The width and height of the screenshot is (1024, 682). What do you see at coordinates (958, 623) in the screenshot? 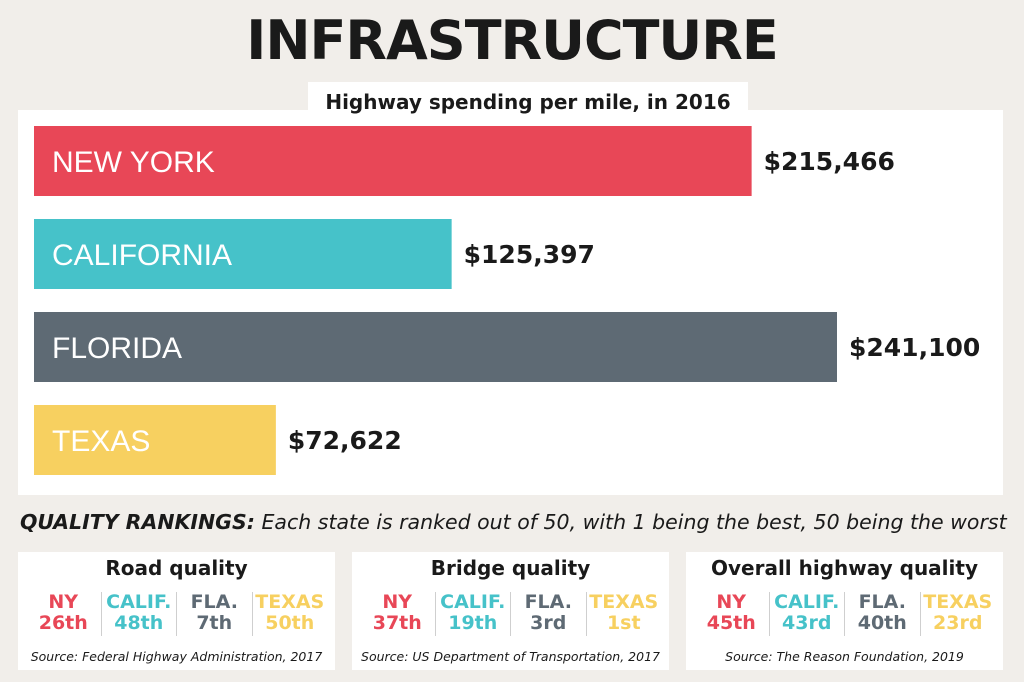
I see `rank-value: 23rd` at bounding box center [958, 623].